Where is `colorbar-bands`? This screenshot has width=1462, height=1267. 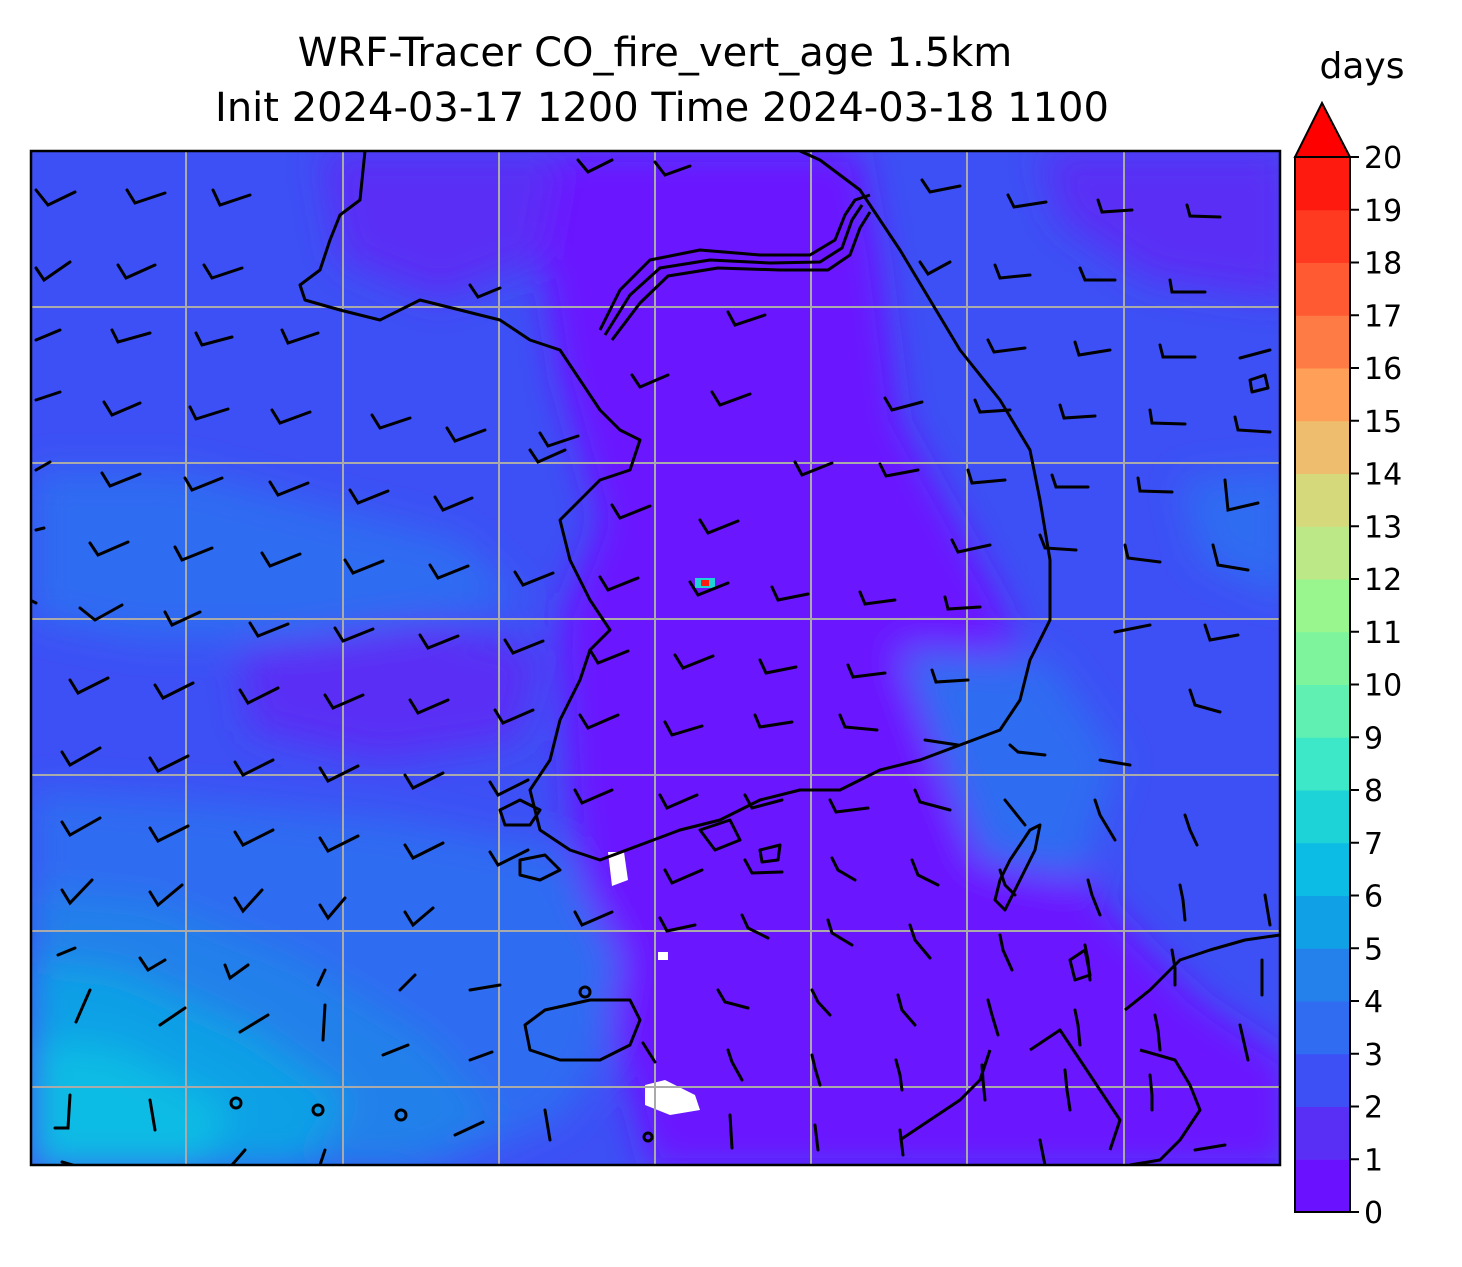 colorbar-bands is located at coordinates (1322, 685).